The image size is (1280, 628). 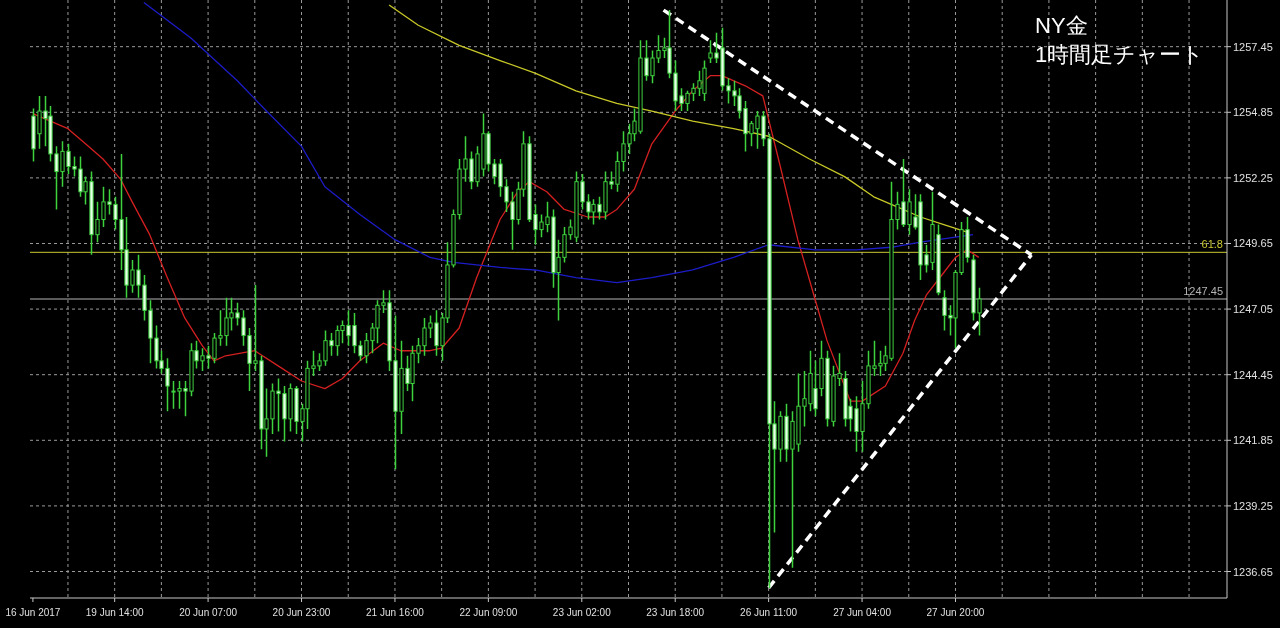 What do you see at coordinates (1253, 243) in the screenshot?
I see `y-tick-label: 1249.65` at bounding box center [1253, 243].